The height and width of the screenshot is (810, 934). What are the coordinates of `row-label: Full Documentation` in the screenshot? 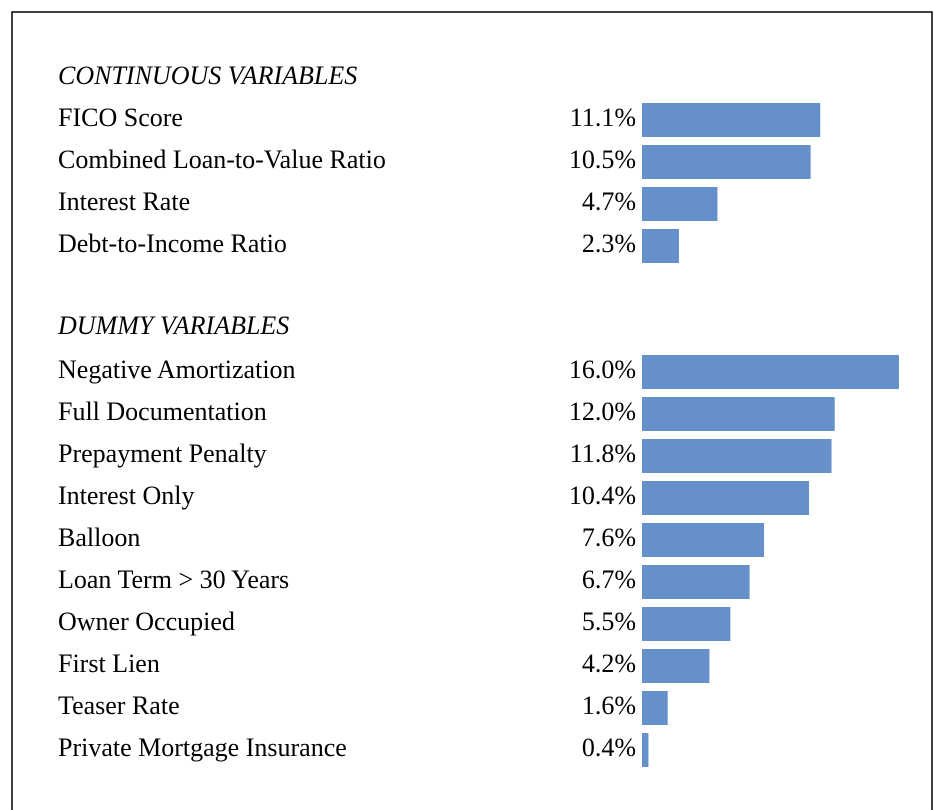 It's located at (162, 411).